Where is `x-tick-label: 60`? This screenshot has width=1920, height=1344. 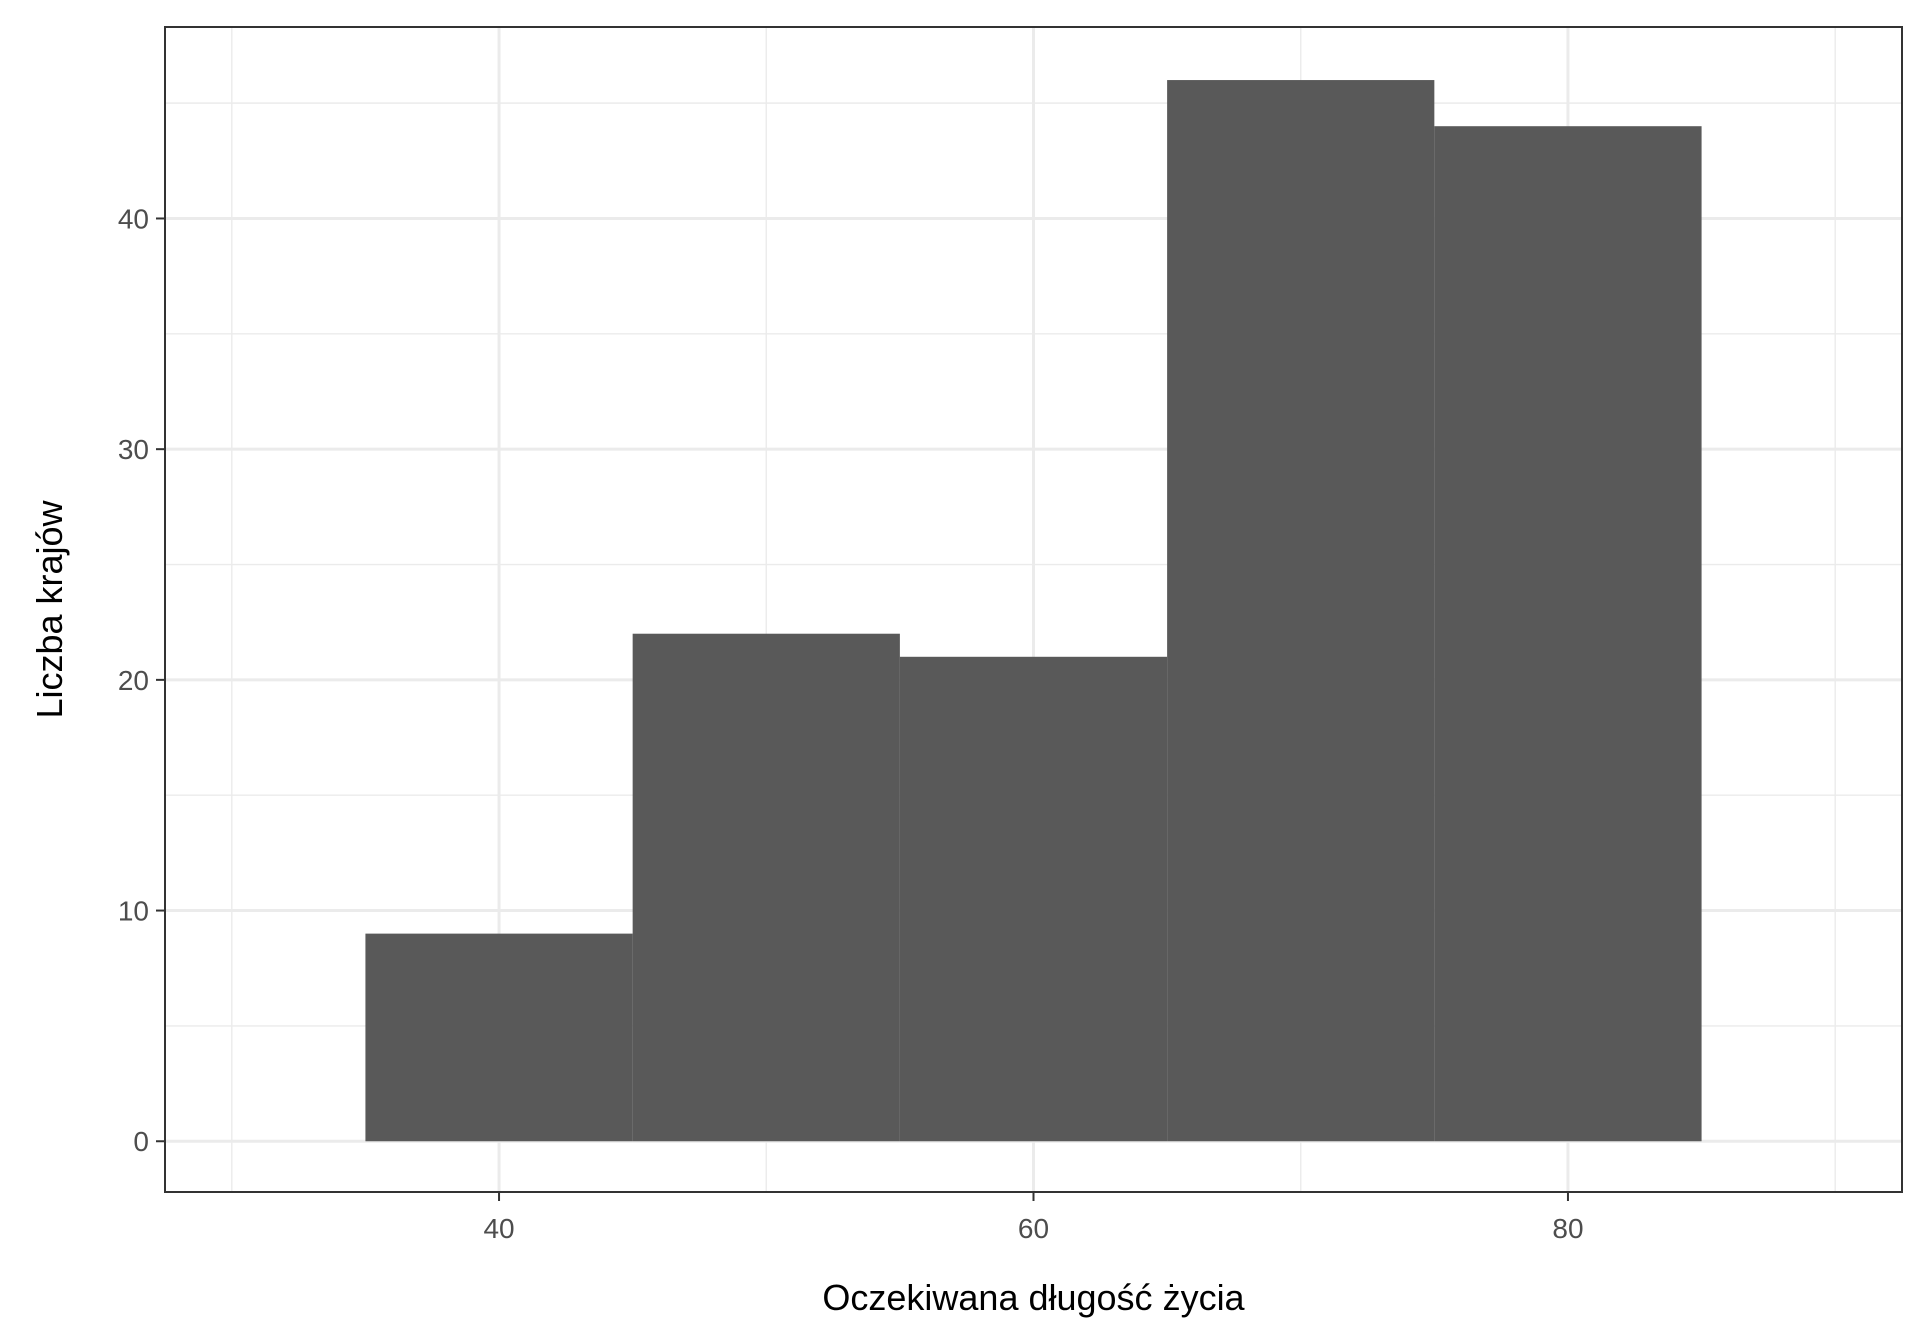 x-tick-label: 60 is located at coordinates (1033, 1228).